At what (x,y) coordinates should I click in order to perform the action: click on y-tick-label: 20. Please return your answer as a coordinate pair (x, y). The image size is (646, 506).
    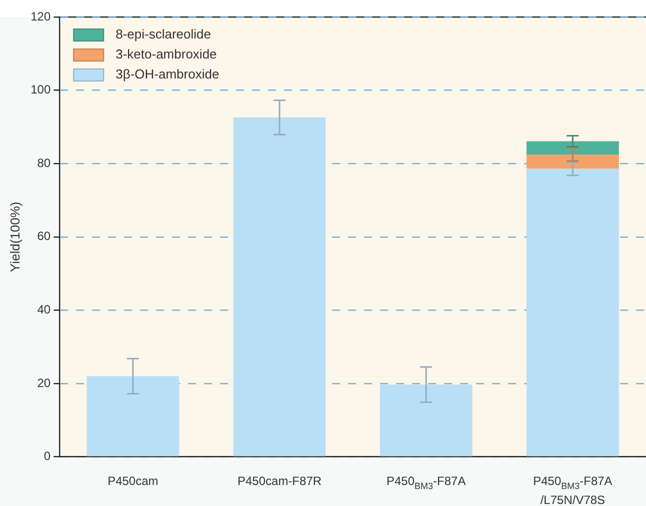
    Looking at the image, I should click on (44, 383).